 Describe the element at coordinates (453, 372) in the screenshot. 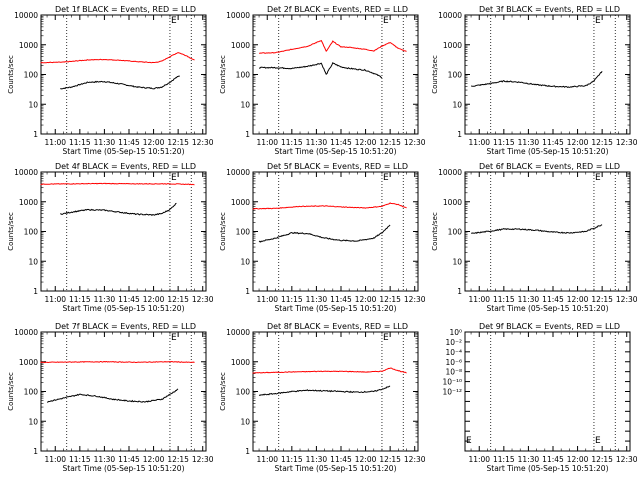

I see `y-tick-label: 10⁻⁸` at that location.